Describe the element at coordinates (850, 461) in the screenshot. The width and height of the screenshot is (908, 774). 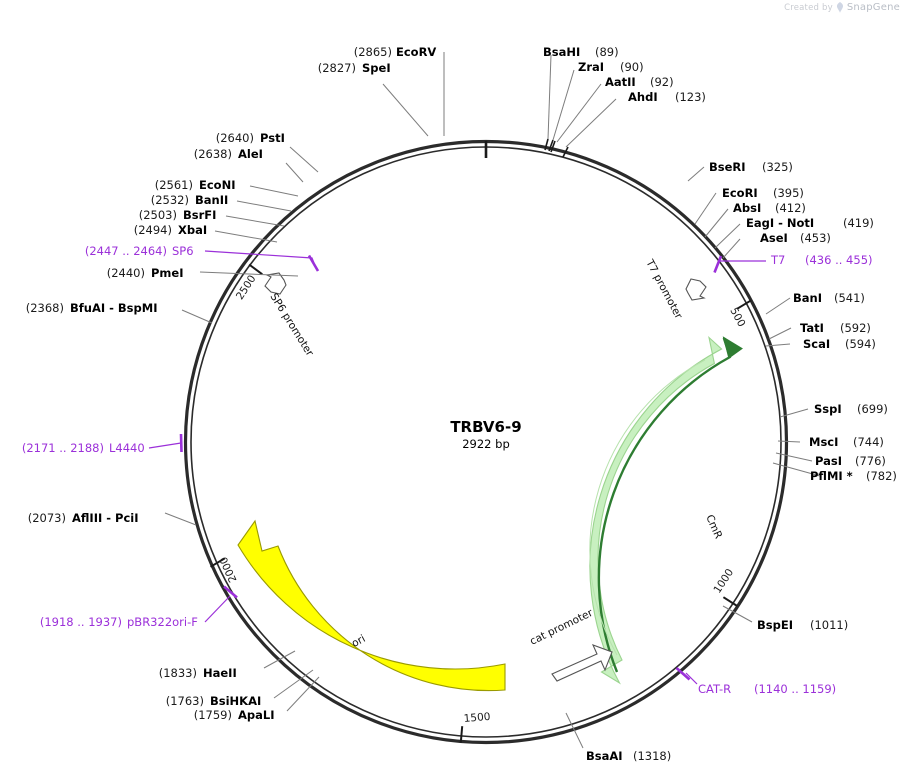
I see `label-pasi: PasI (776)` at that location.